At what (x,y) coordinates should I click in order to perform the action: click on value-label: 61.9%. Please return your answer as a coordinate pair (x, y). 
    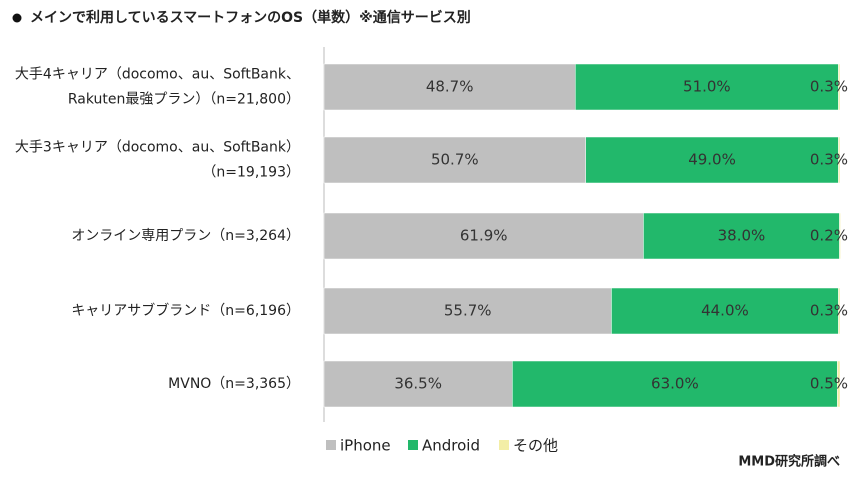
    Looking at the image, I should click on (484, 236).